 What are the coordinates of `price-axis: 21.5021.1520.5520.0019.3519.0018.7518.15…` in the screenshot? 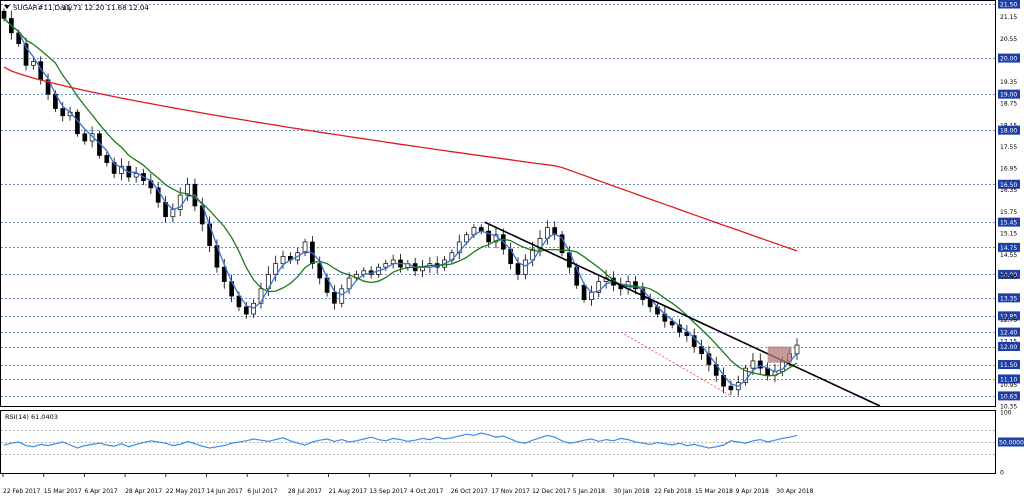 It's located at (1009, 205).